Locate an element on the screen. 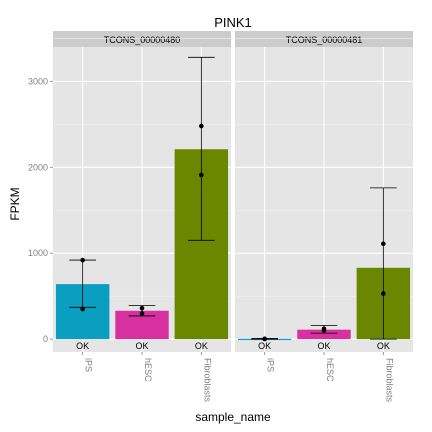 Image resolution: width=432 pixels, height=432 pixels. y-tick-label: 2000 is located at coordinates (38, 167).